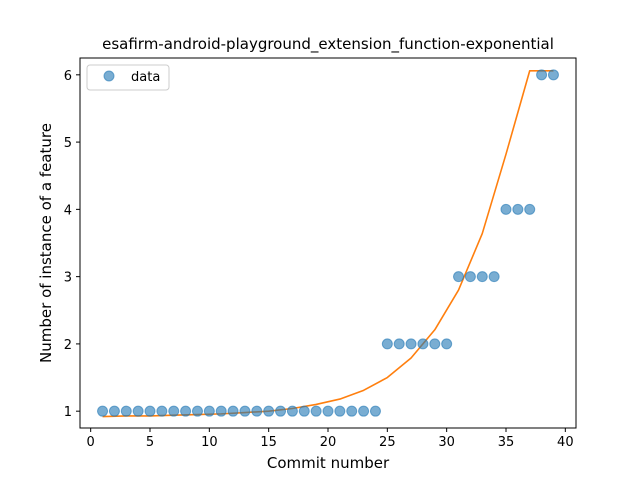 The height and width of the screenshot is (480, 640). What do you see at coordinates (387, 442) in the screenshot?
I see `x-tick-label: 25` at bounding box center [387, 442].